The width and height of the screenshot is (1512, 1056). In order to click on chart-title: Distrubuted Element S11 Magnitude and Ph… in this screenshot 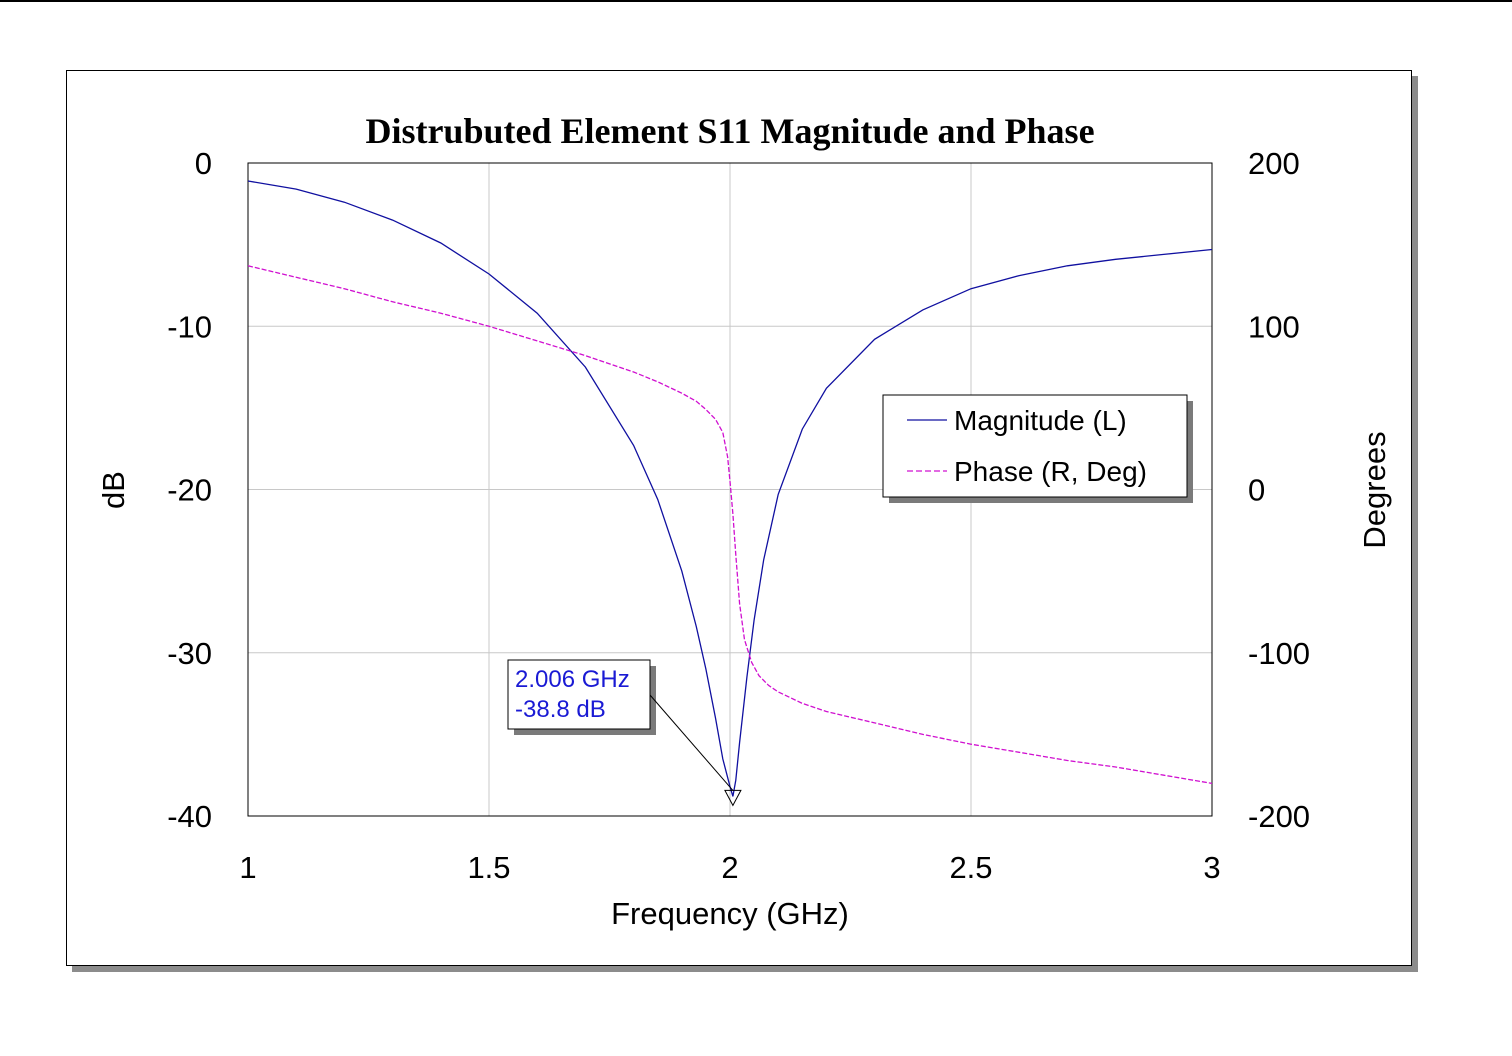, I will do `click(729, 131)`.